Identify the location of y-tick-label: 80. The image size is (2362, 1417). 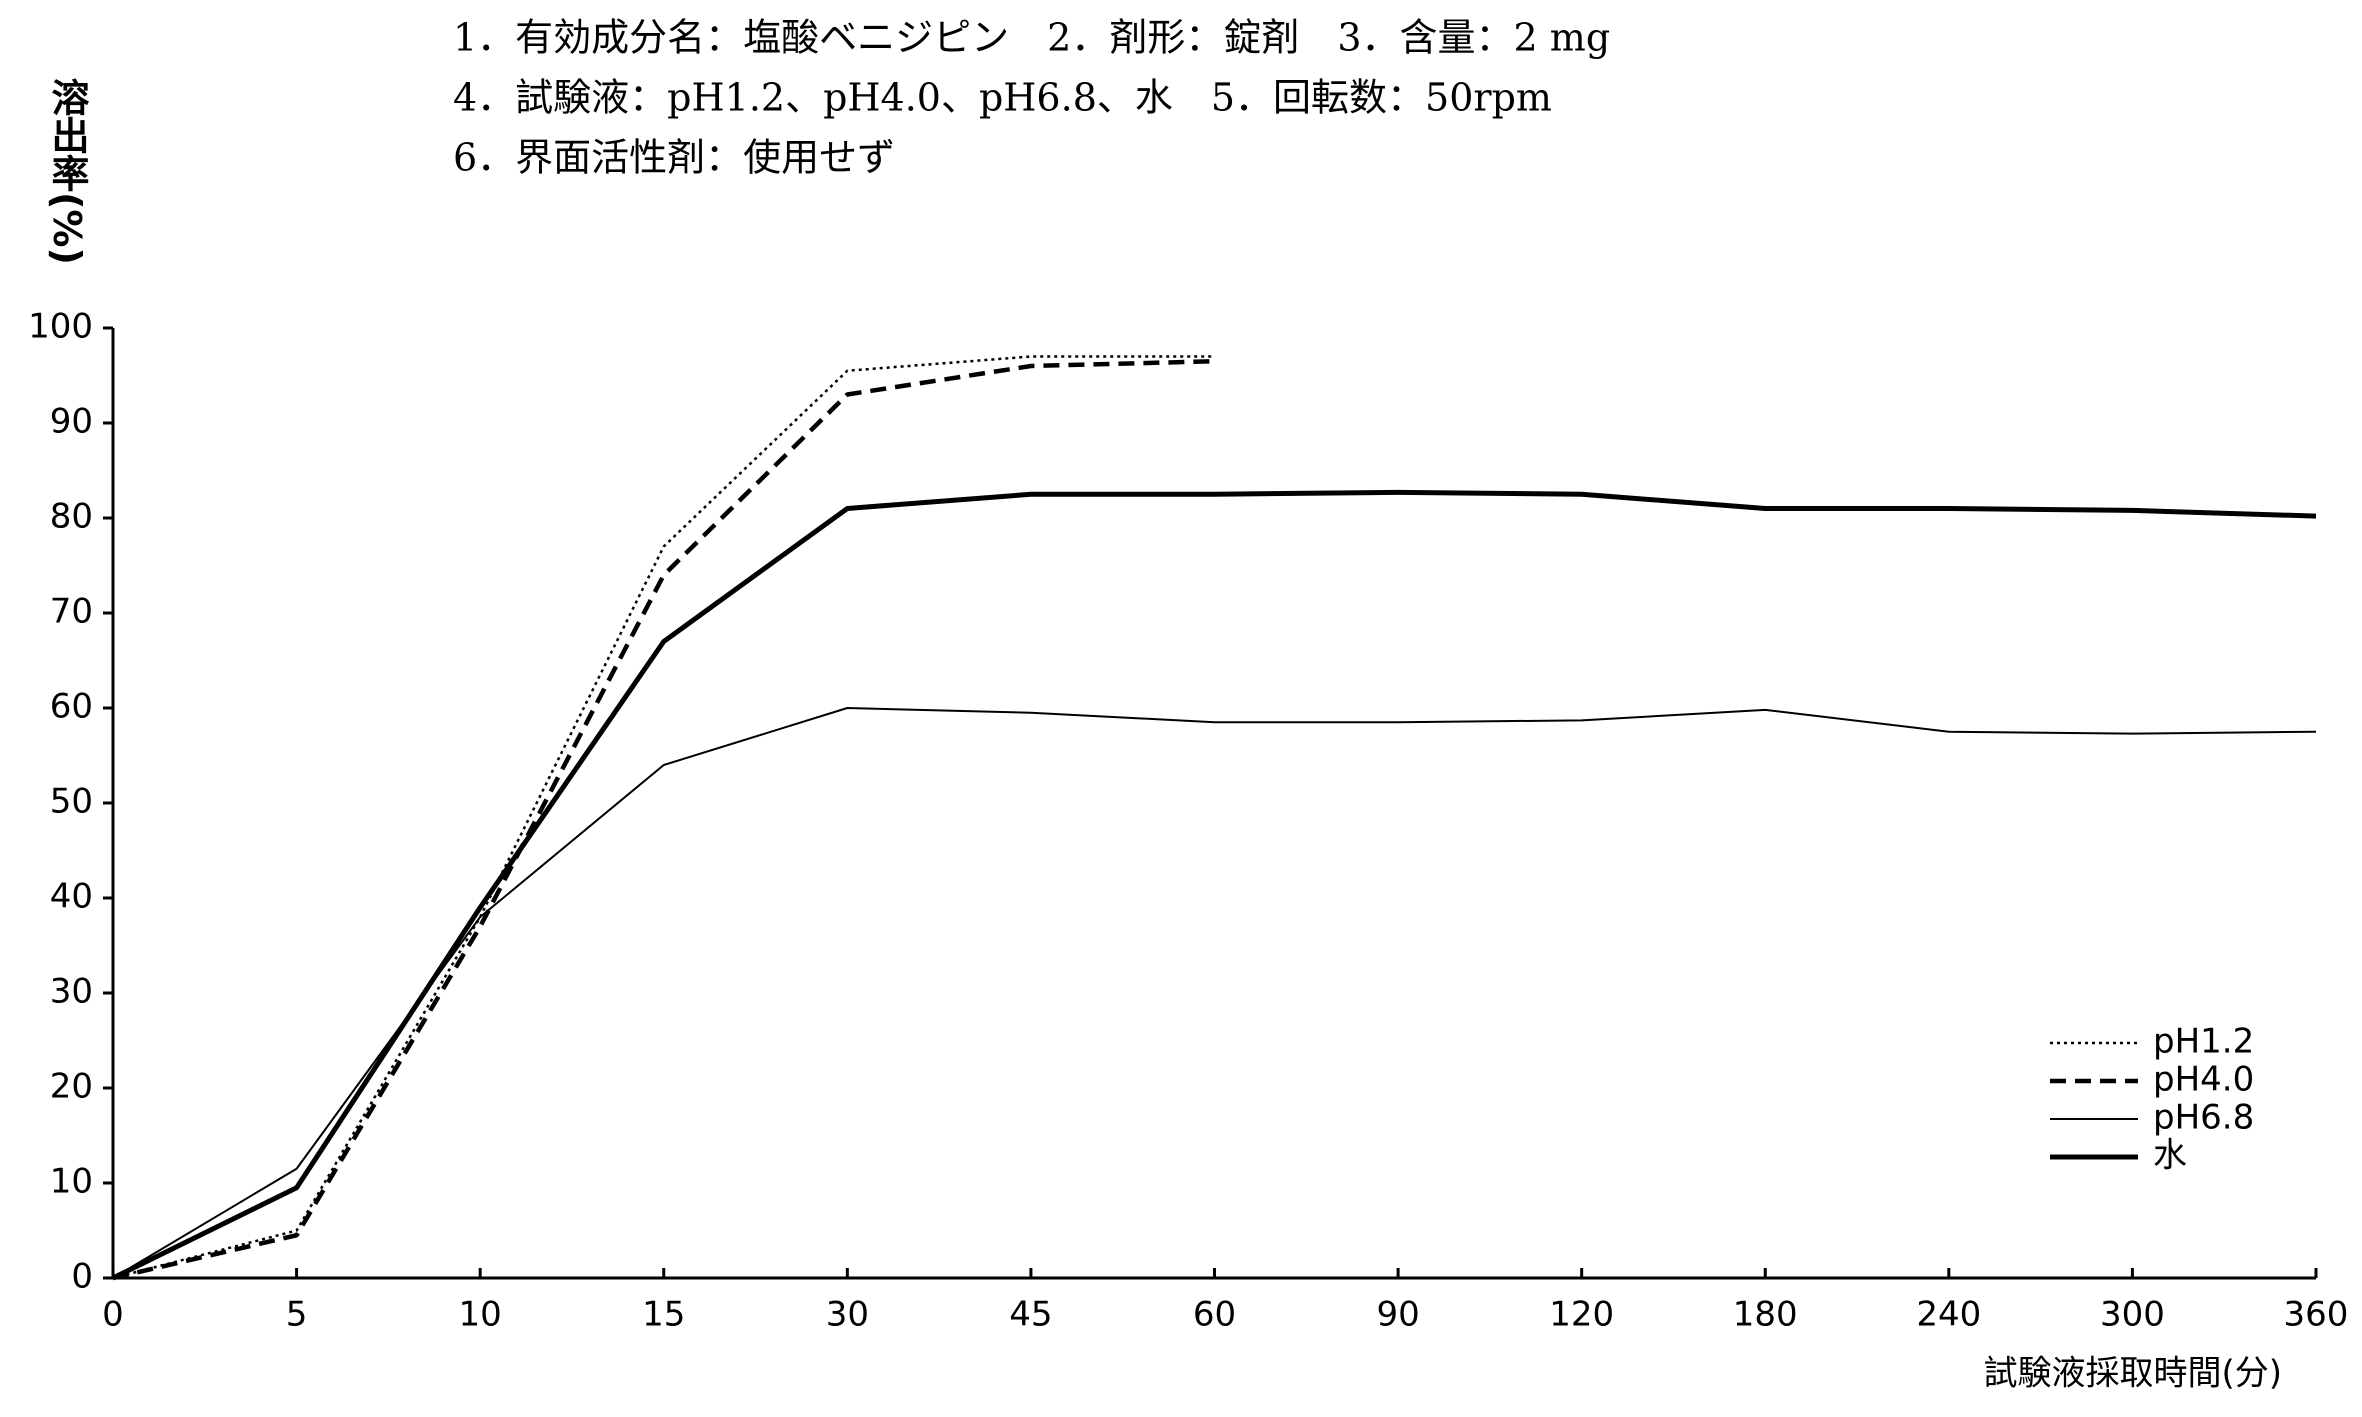
(71, 517).